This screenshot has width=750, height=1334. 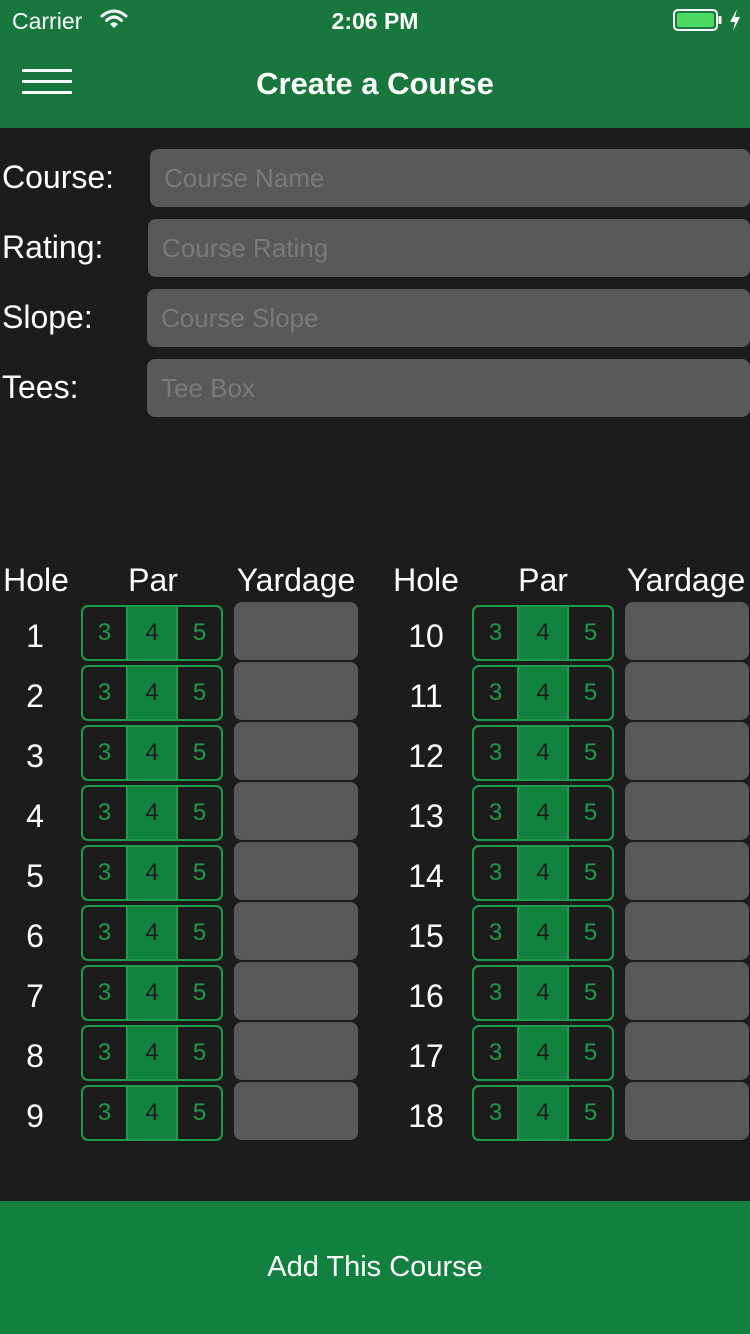 What do you see at coordinates (375, 1267) in the screenshot?
I see `add-course-button: Add This Course` at bounding box center [375, 1267].